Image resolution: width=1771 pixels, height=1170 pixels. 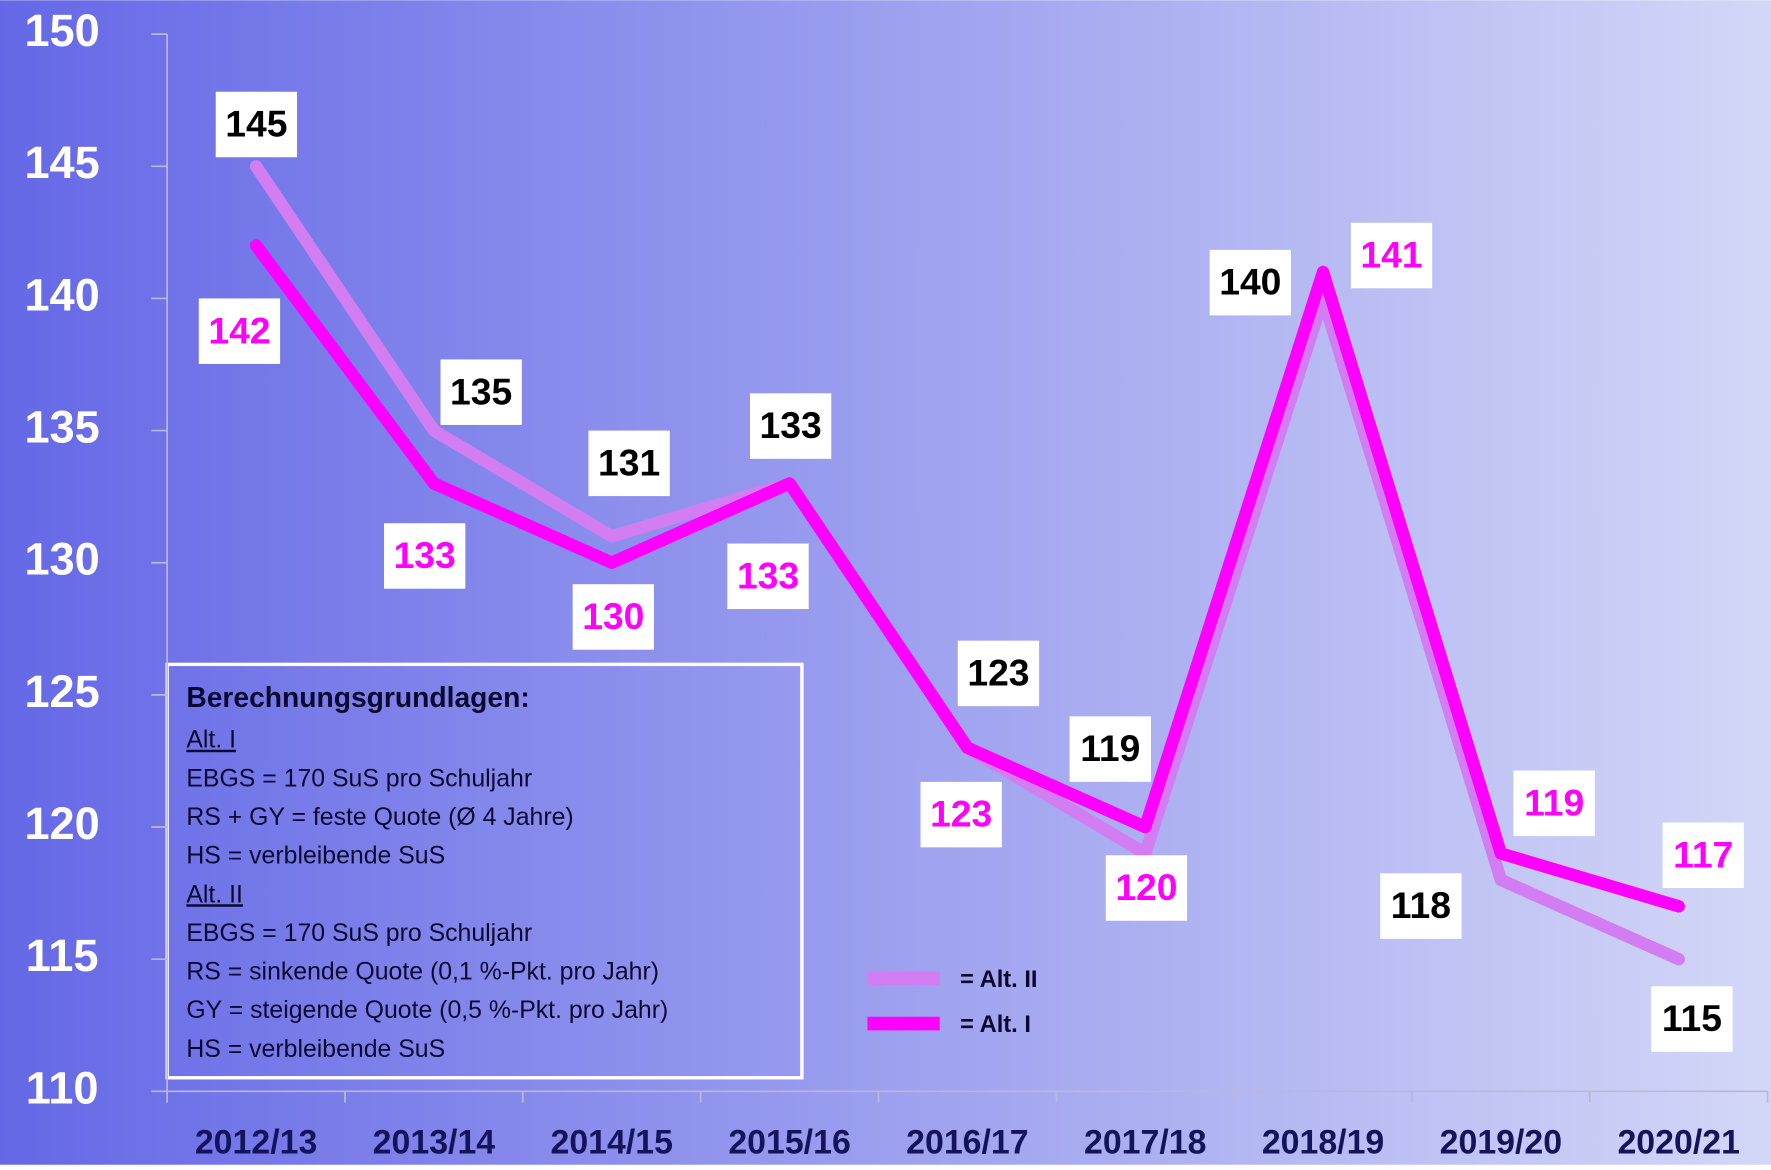 I want to click on value-label: 141, so click(x=1391, y=255).